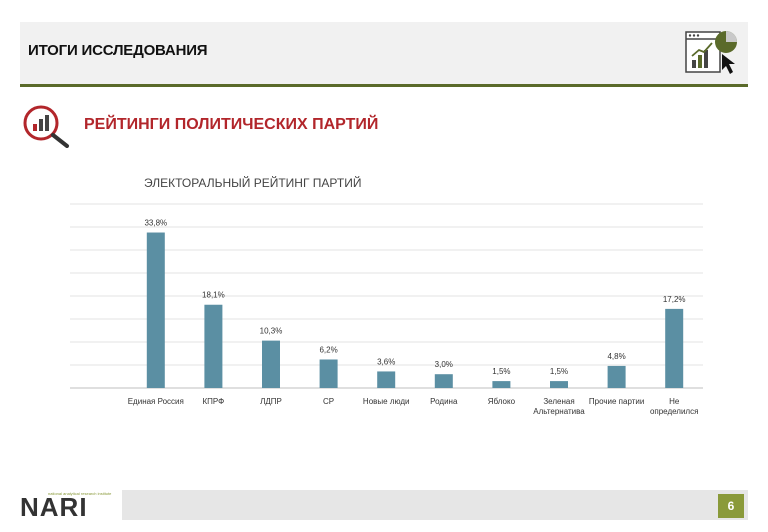  I want to click on header-bar: ИТОГИ ИССЛЕДОВАНИЯ, so click(384, 53).